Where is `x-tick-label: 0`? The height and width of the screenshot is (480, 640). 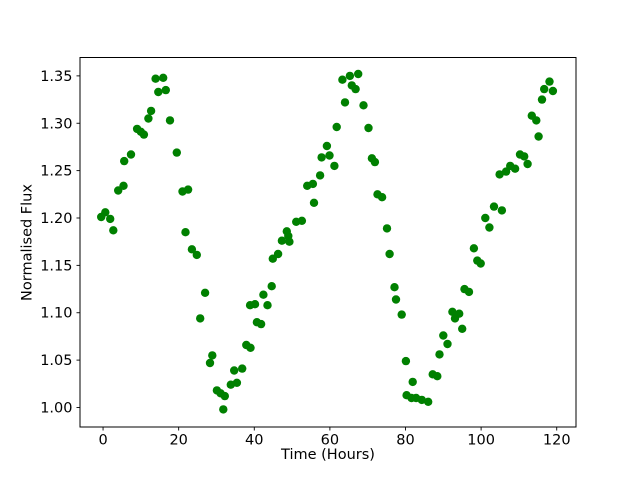 x-tick-label: 0 is located at coordinates (102, 441).